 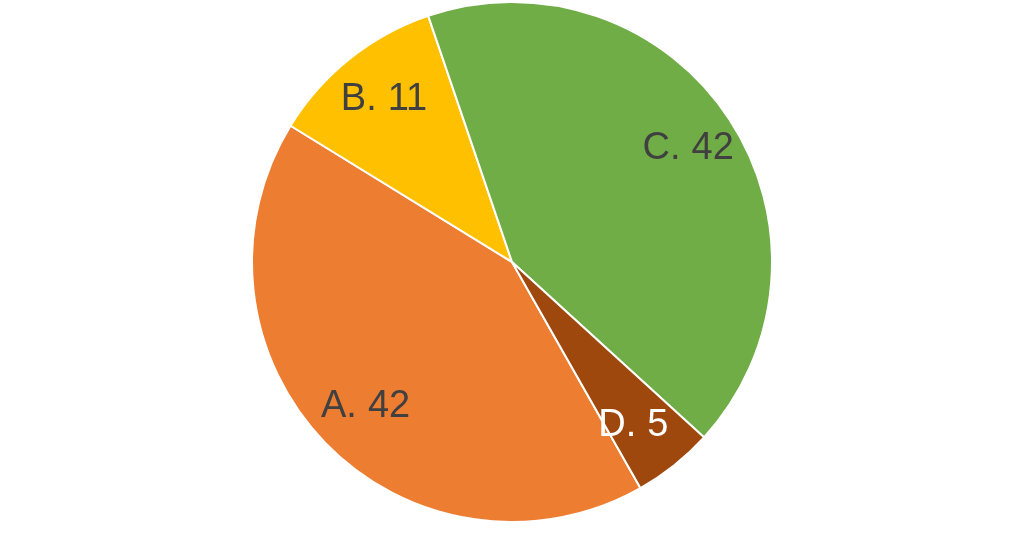 What do you see at coordinates (338, 404) in the screenshot?
I see `slice-label: A.` at bounding box center [338, 404].